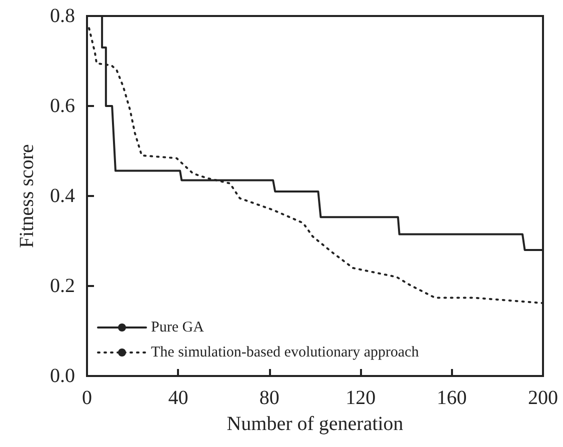 This screenshot has height=447, width=563. What do you see at coordinates (285, 352) in the screenshot?
I see `legend-label: The simulation-based evolutionary approach` at bounding box center [285, 352].